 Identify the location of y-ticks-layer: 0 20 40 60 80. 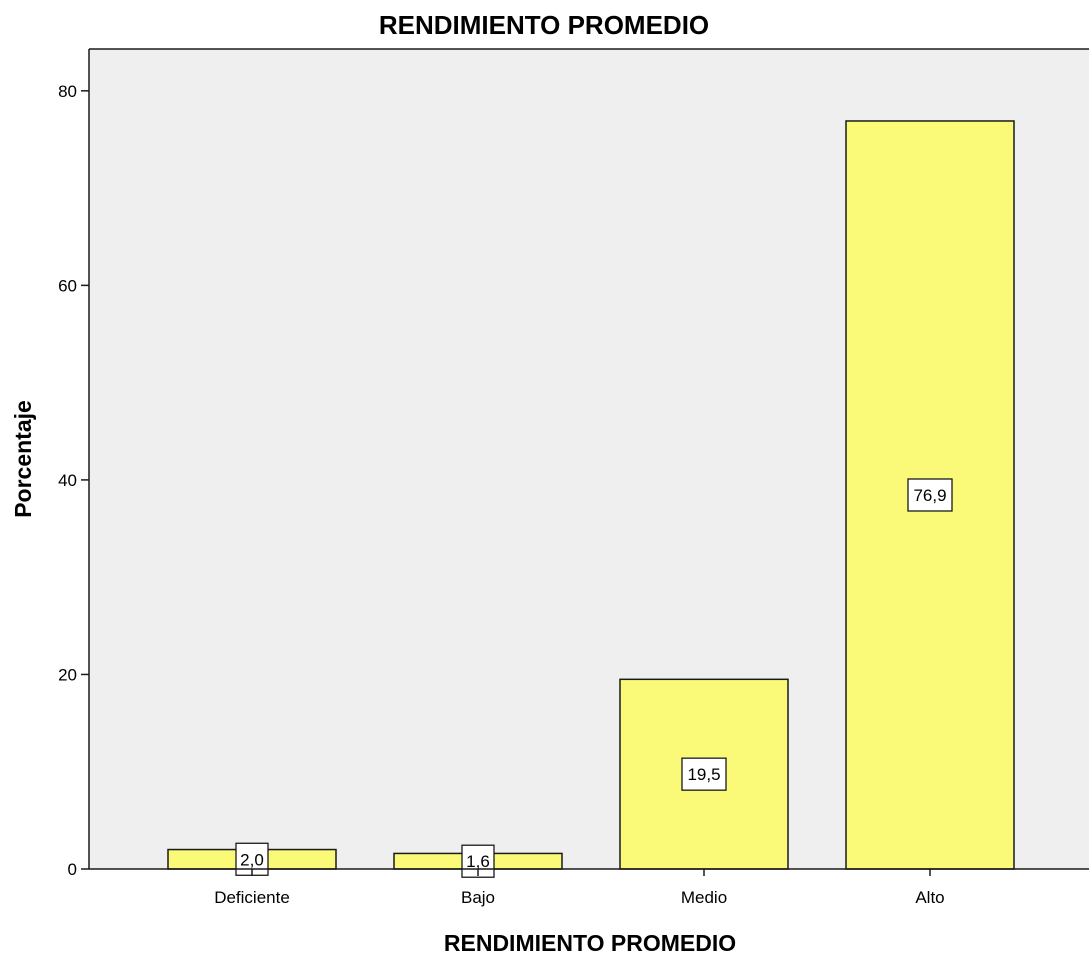
(73, 480).